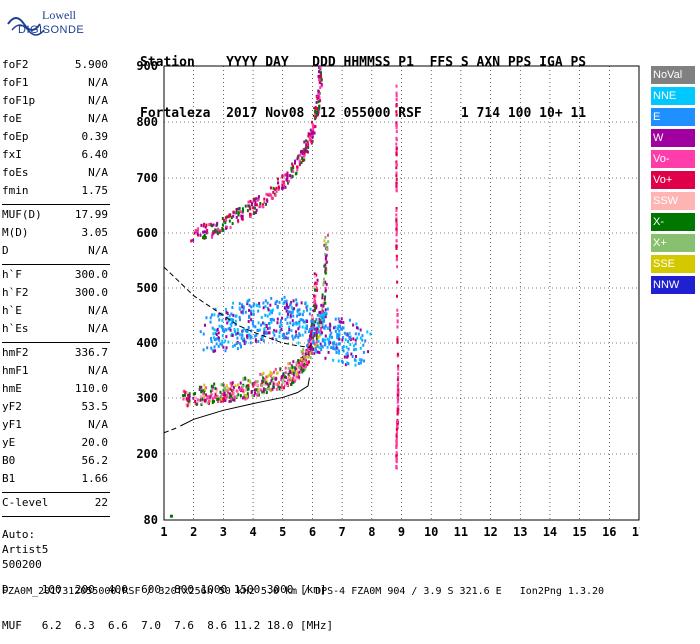  What do you see at coordinates (91, 292) in the screenshot?
I see `param-value: 300.0` at bounding box center [91, 292].